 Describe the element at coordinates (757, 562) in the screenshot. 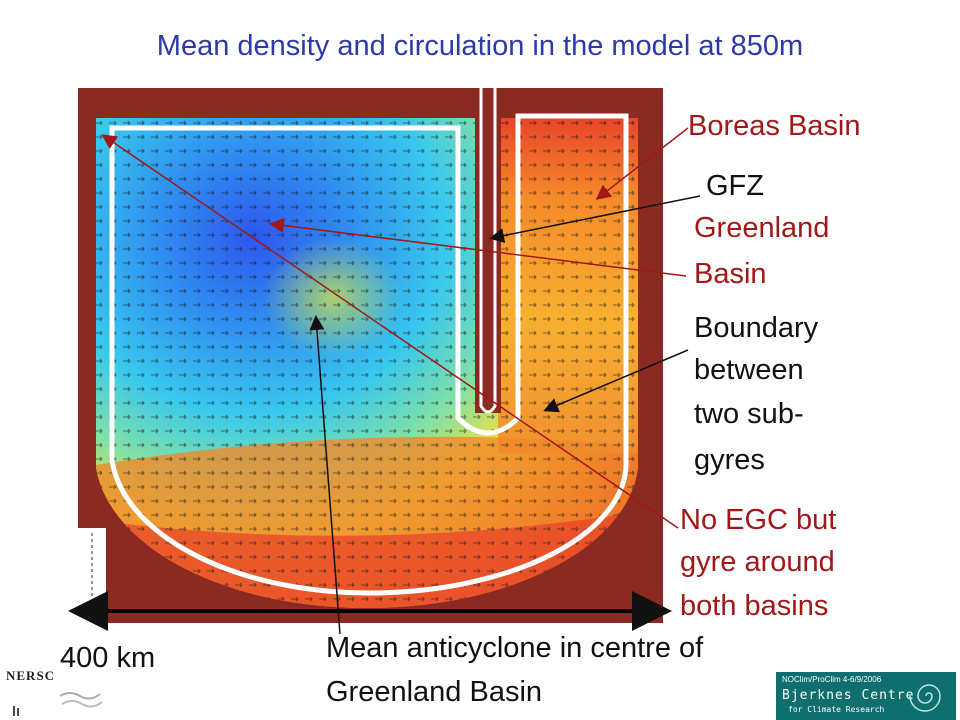

I see `label-egc-2: gyre around` at that location.